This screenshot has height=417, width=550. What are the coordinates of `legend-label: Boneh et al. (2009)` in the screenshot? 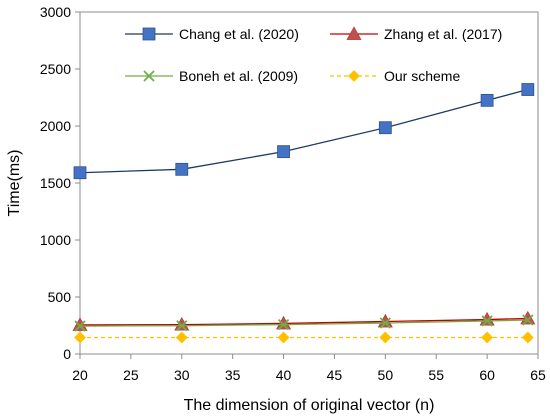 It's located at (238, 76).